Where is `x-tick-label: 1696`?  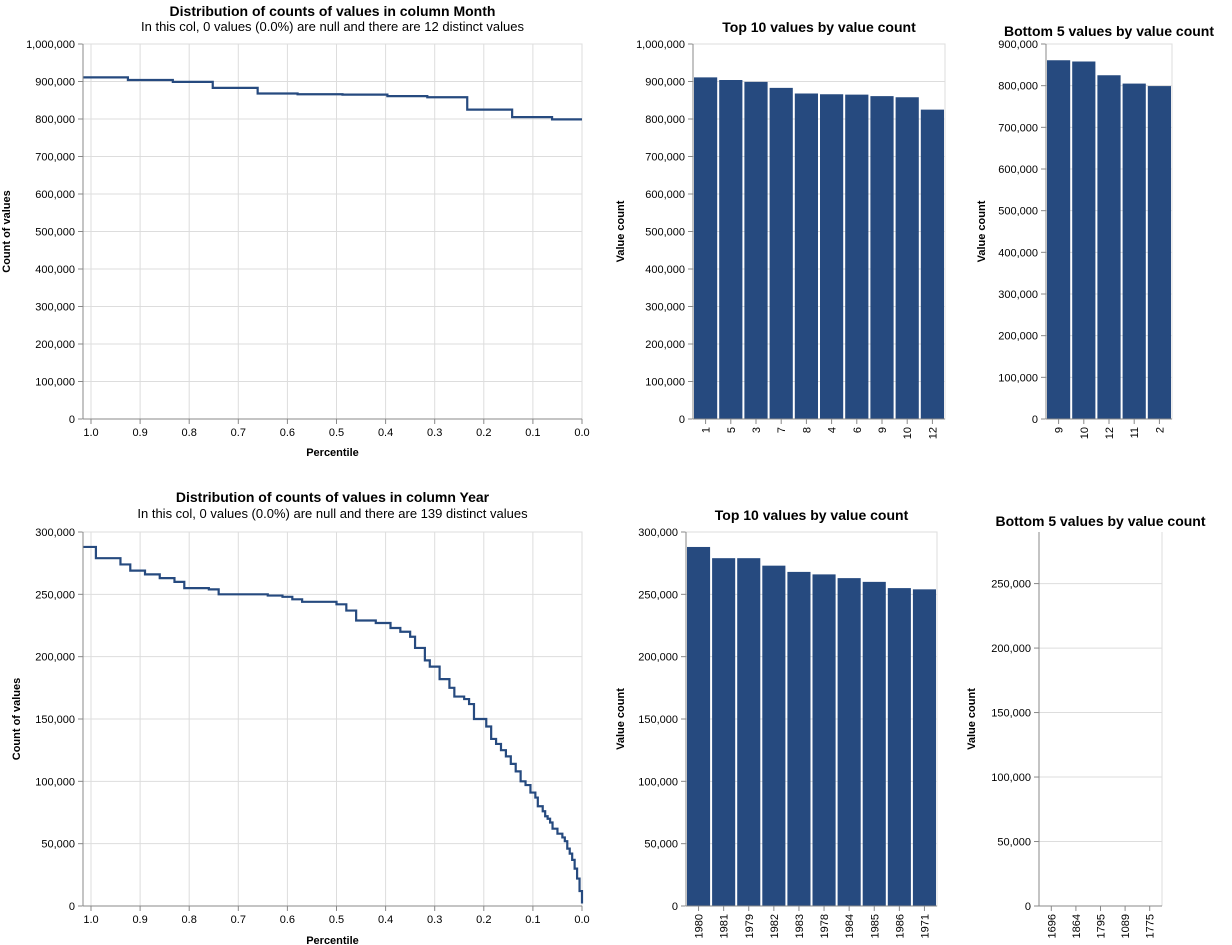 x-tick-label: 1696 is located at coordinates (1052, 926).